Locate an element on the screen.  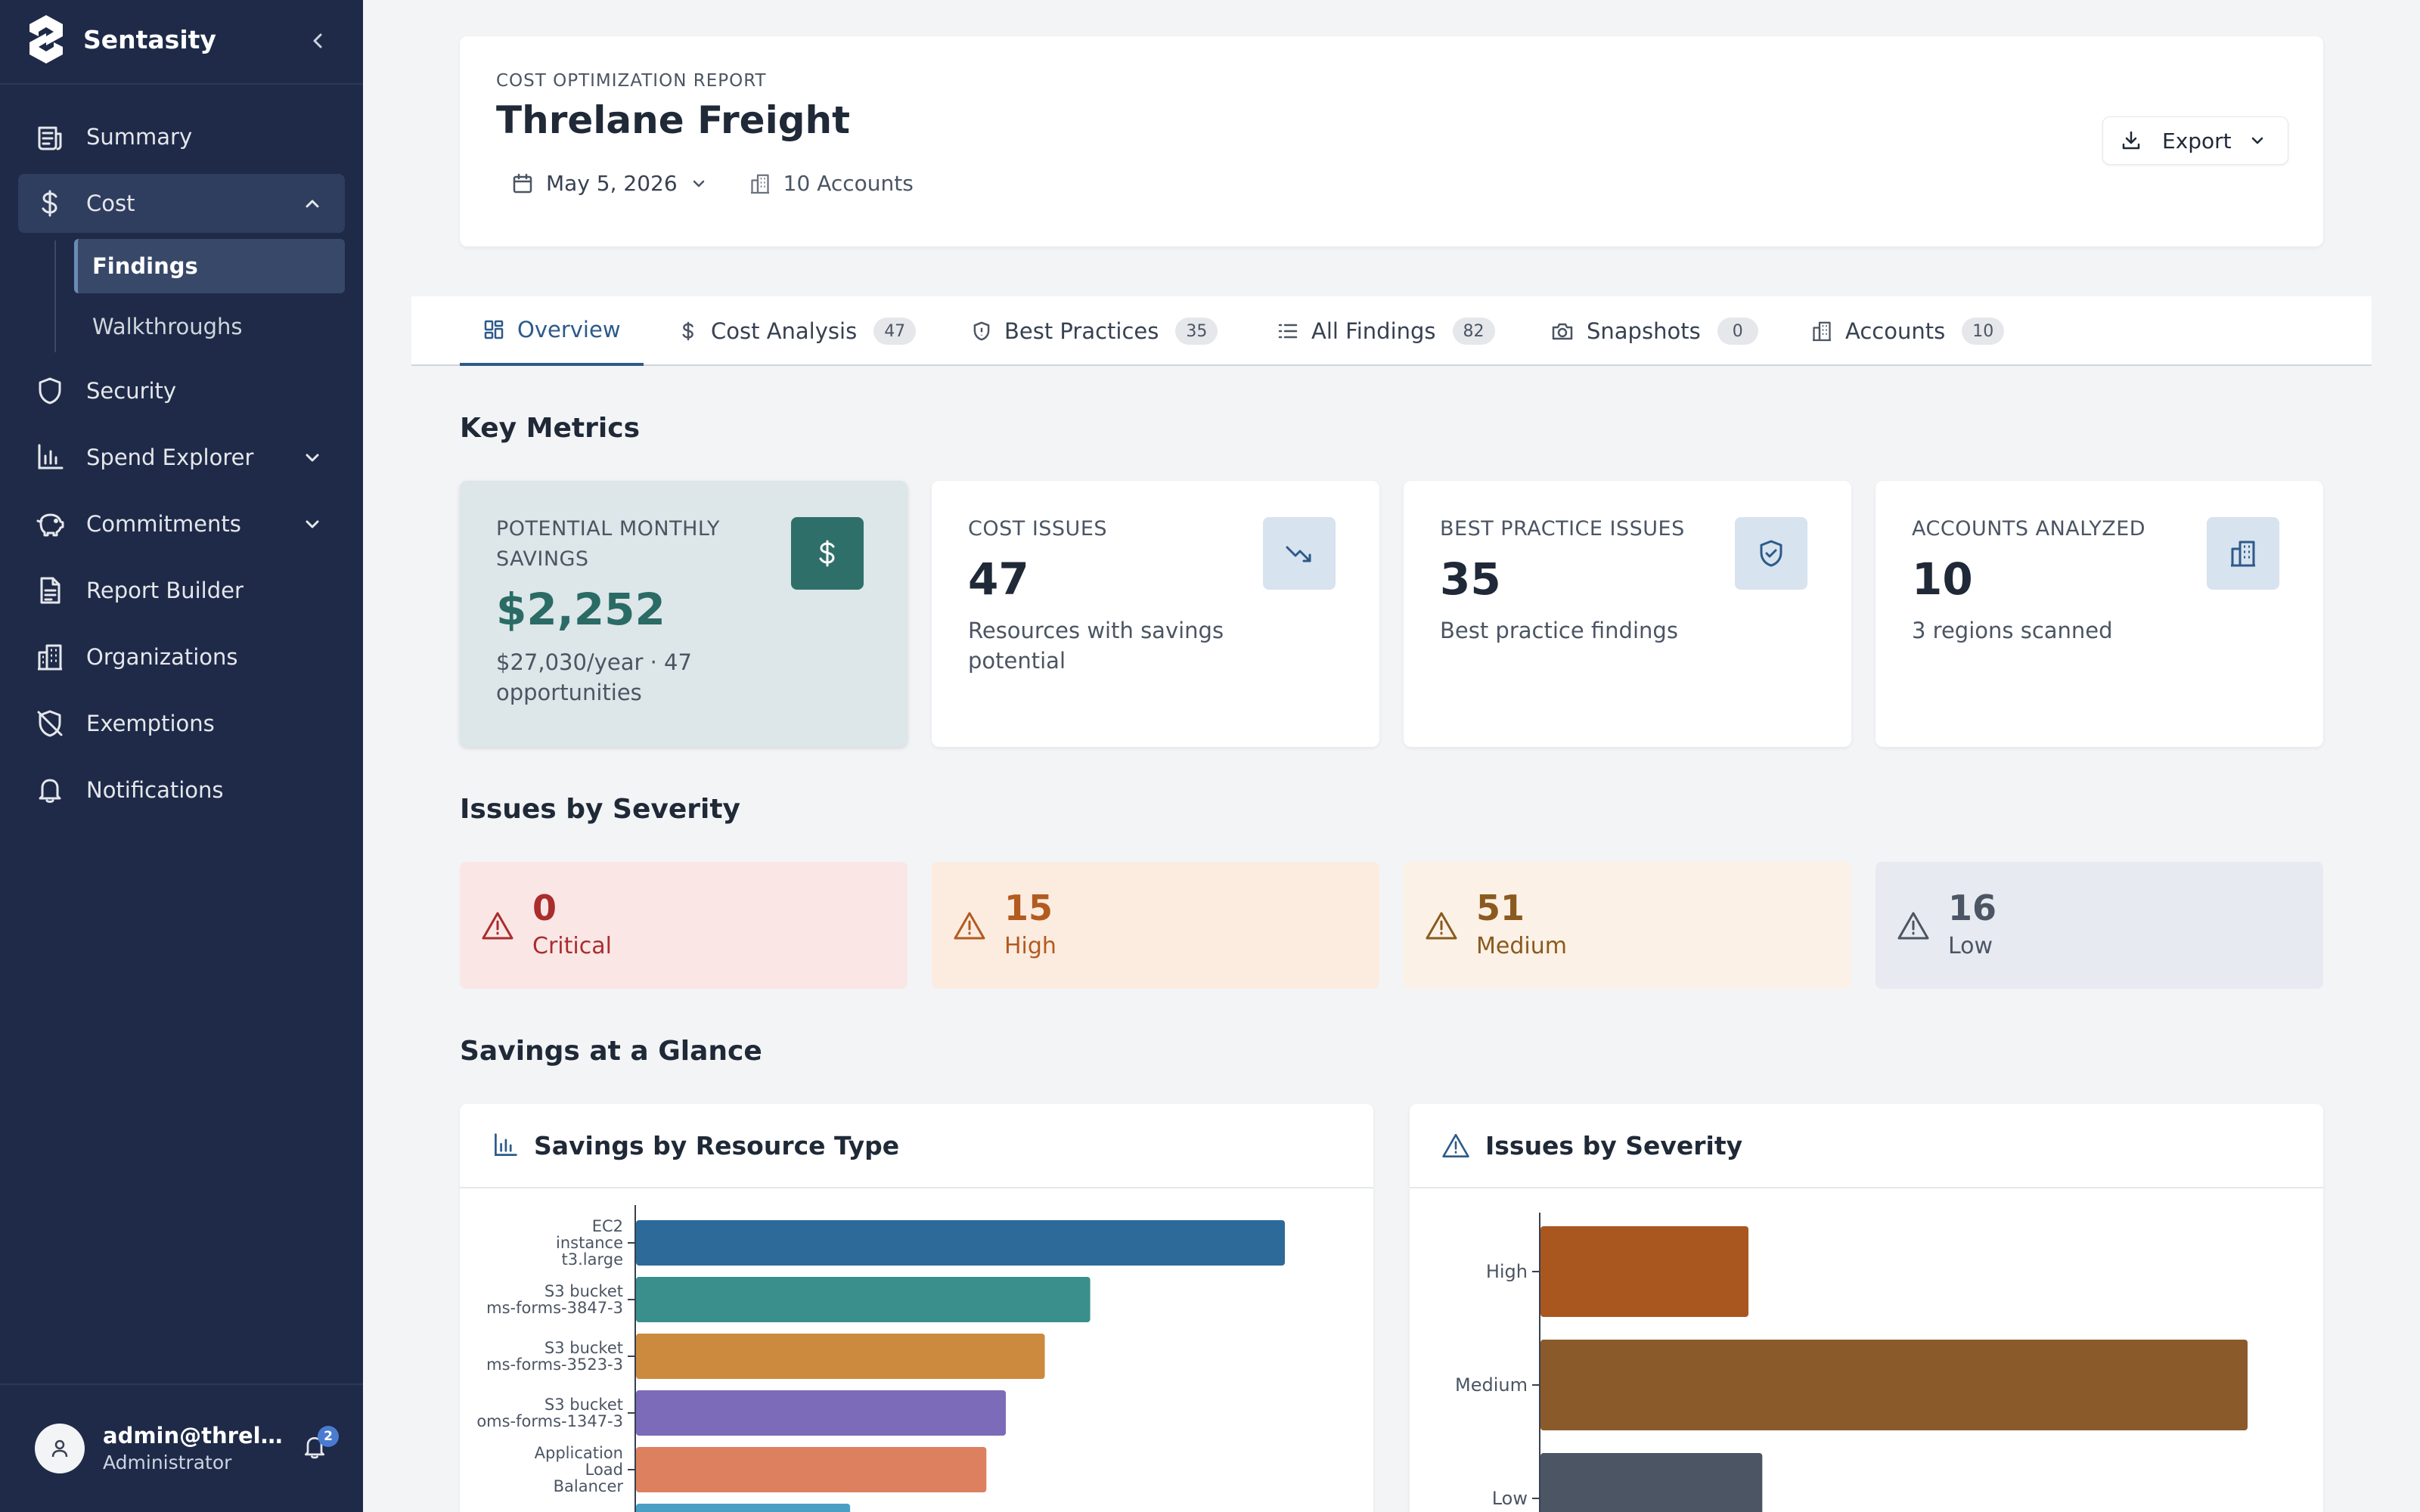
notification-count-badge: 2 is located at coordinates (328, 1436).